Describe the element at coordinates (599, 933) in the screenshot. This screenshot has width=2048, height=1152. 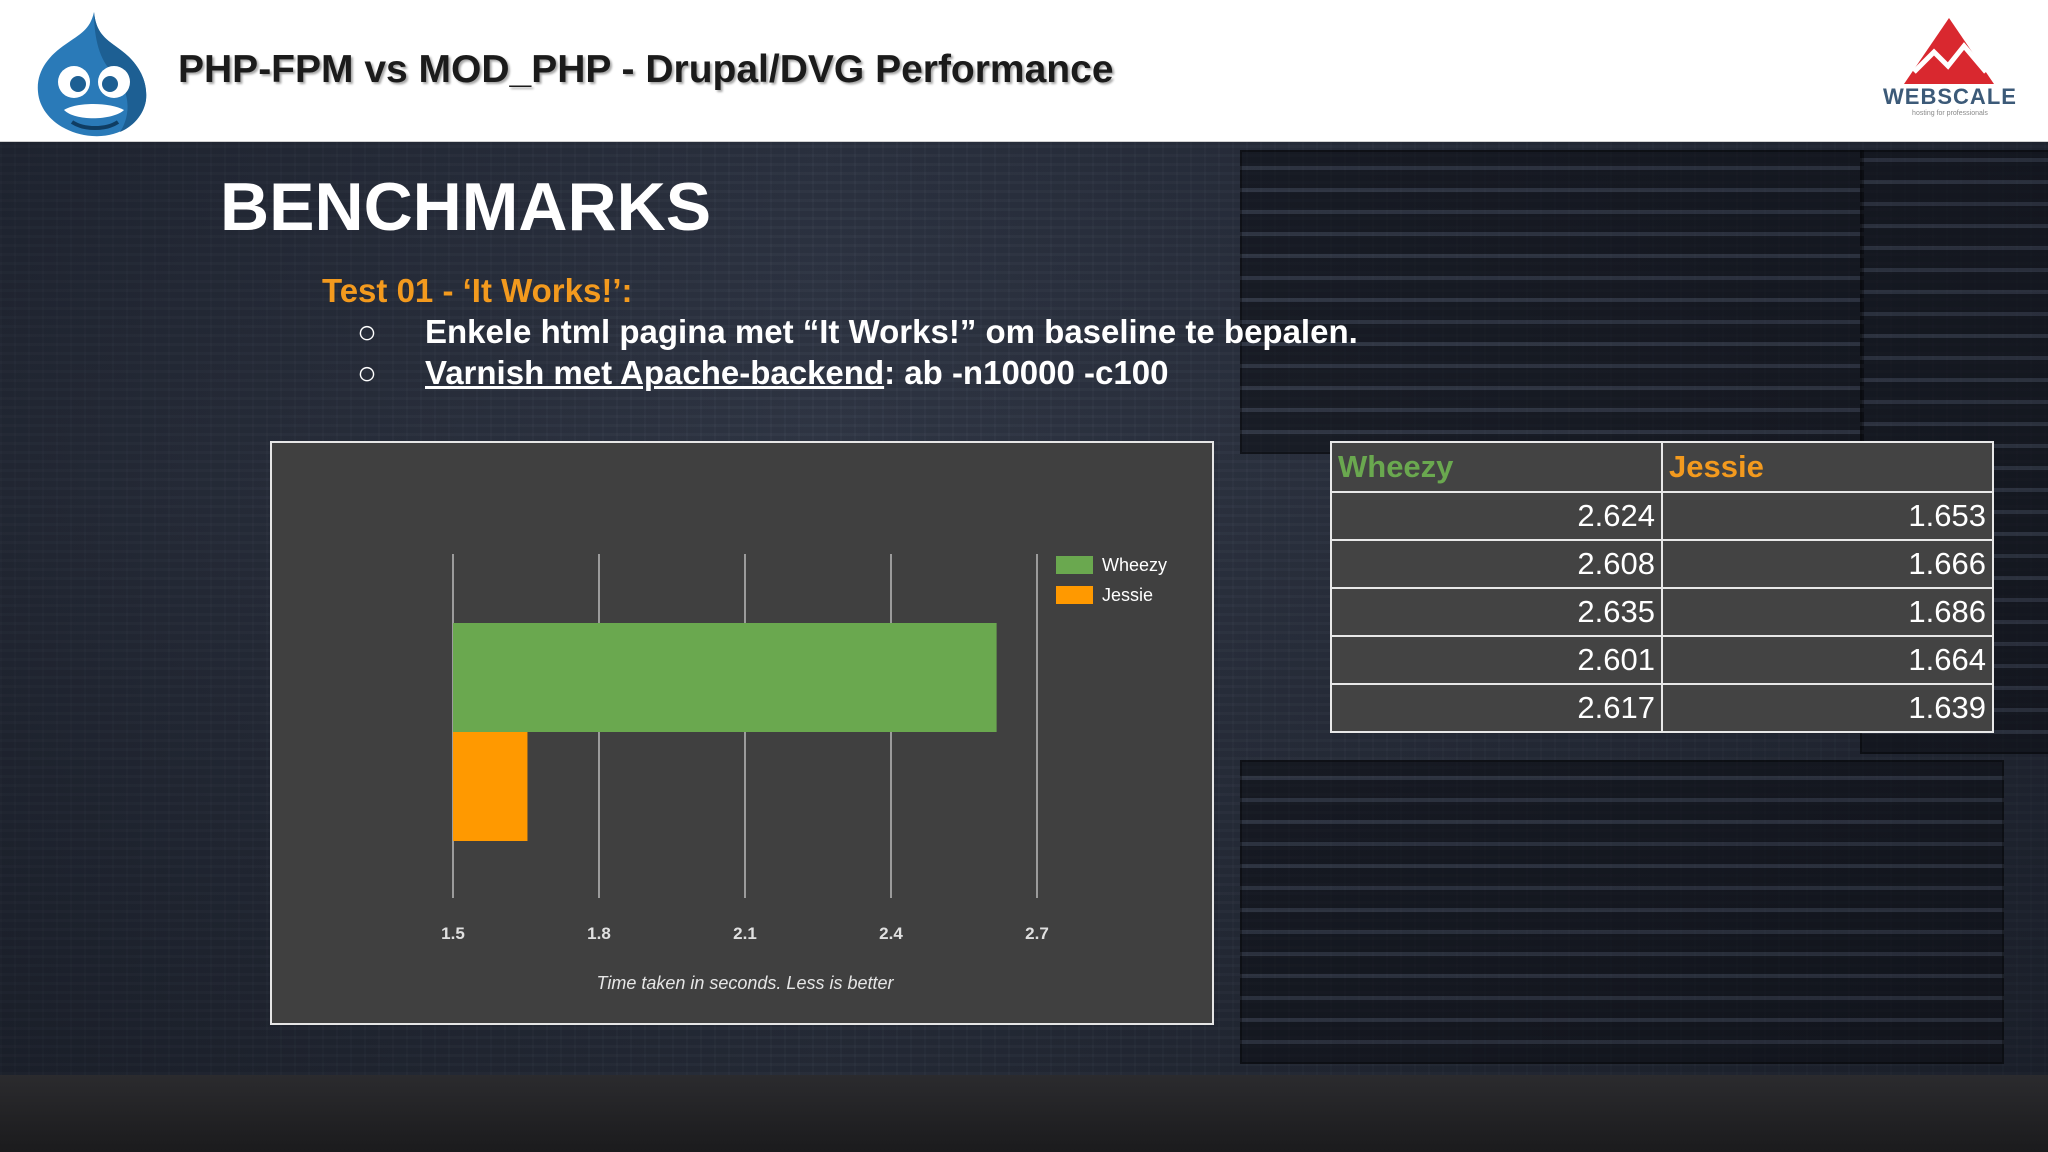
I see `chart-tick-label: 1.8` at that location.